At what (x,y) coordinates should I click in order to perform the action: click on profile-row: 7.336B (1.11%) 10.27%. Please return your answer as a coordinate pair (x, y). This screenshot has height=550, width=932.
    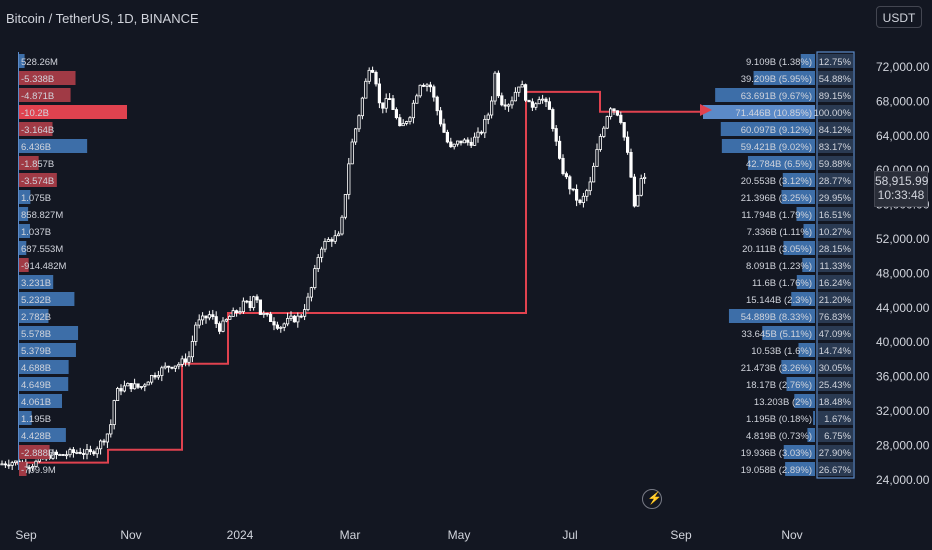
    Looking at the image, I should click on (800, 231).